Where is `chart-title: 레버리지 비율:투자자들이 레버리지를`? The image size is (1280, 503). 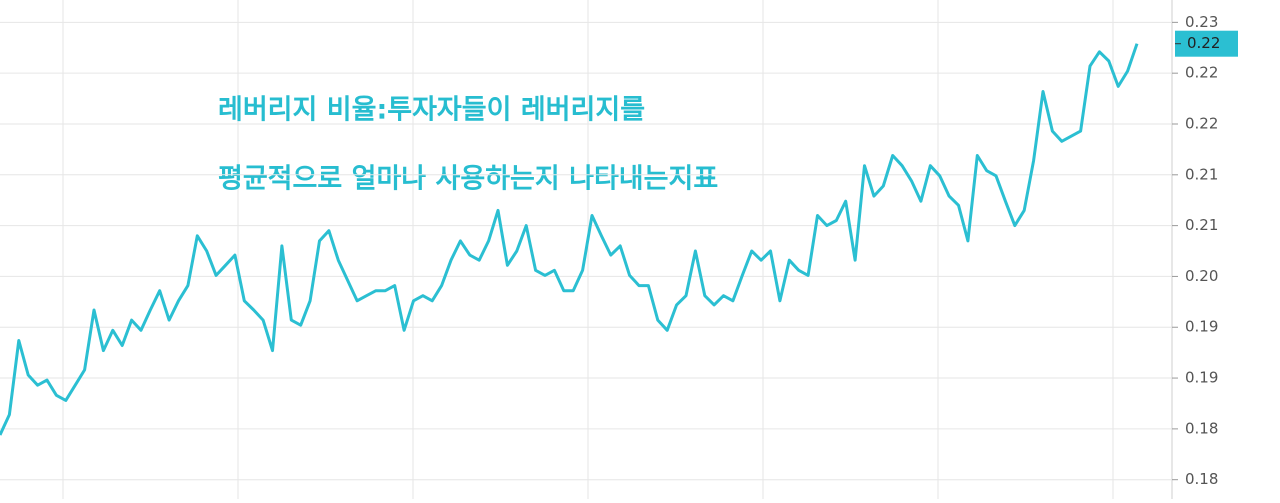 chart-title: 레버리지 비율:투자자들이 레버리지를 is located at coordinates (431, 110).